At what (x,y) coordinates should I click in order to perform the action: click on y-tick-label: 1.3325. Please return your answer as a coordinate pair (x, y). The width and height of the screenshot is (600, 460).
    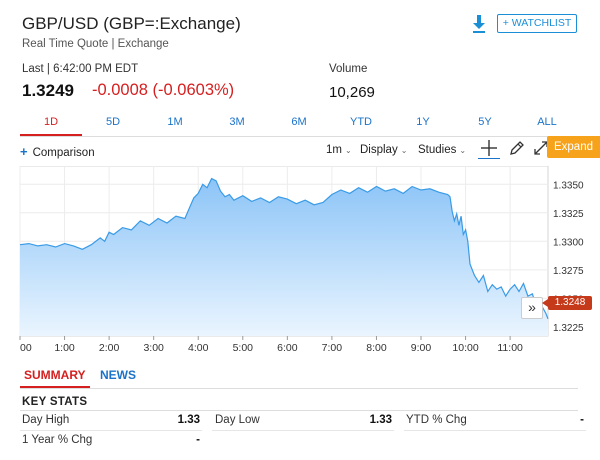
    Looking at the image, I should click on (568, 214).